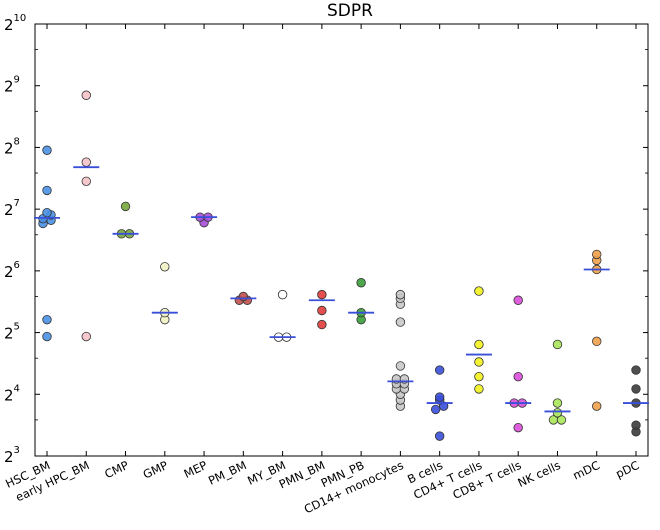 This screenshot has width=660, height=530. I want to click on y-tick-exponent: 10, so click(20, 18).